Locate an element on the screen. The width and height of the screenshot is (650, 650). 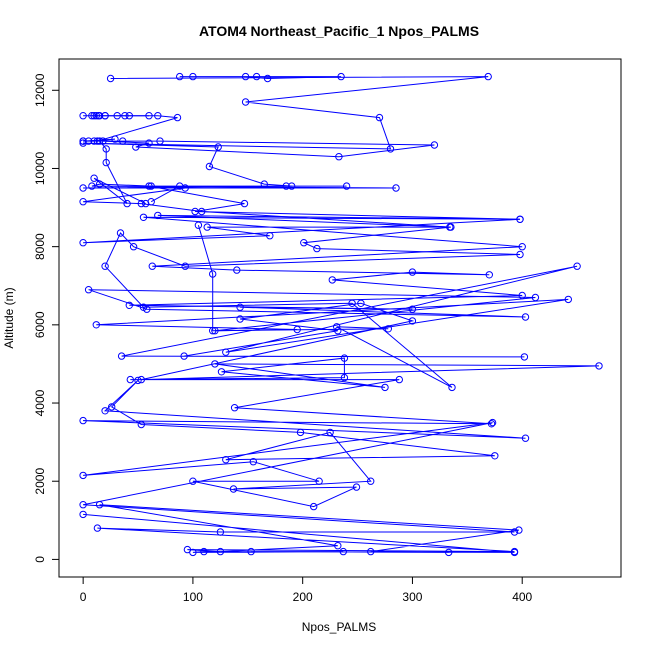
x-axis: 0 100 200 300 400 is located at coordinates (306, 590).